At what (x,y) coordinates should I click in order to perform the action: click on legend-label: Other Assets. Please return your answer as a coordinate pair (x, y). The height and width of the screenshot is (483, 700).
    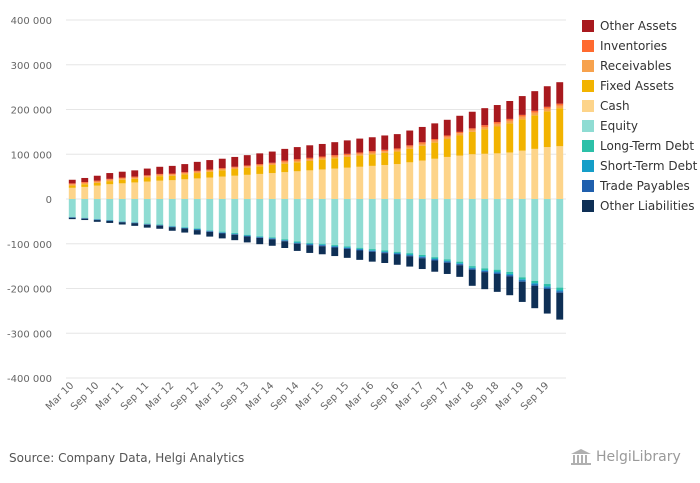
    Looking at the image, I should click on (638, 26).